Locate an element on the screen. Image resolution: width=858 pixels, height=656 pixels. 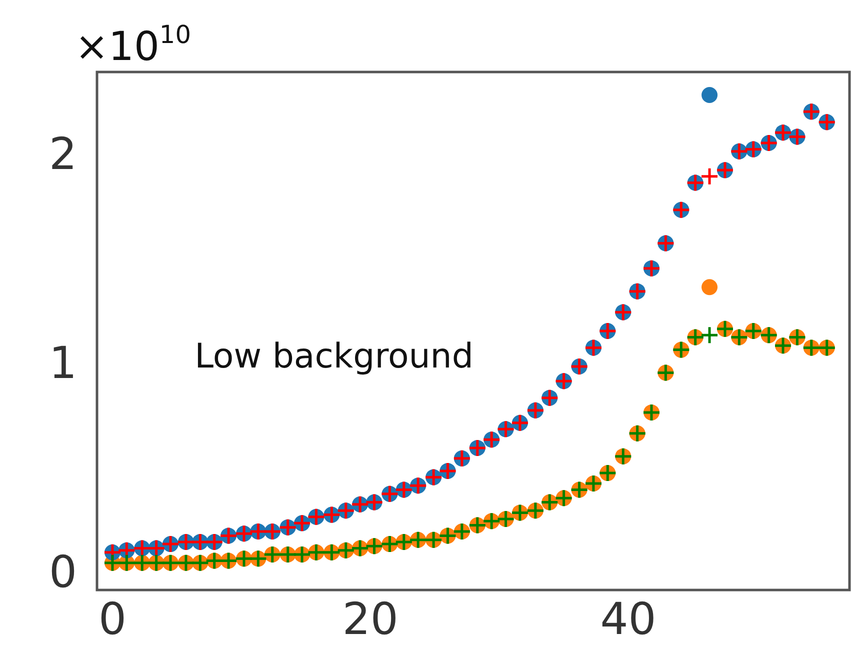
x-tick-label: 20 is located at coordinates (370, 619).